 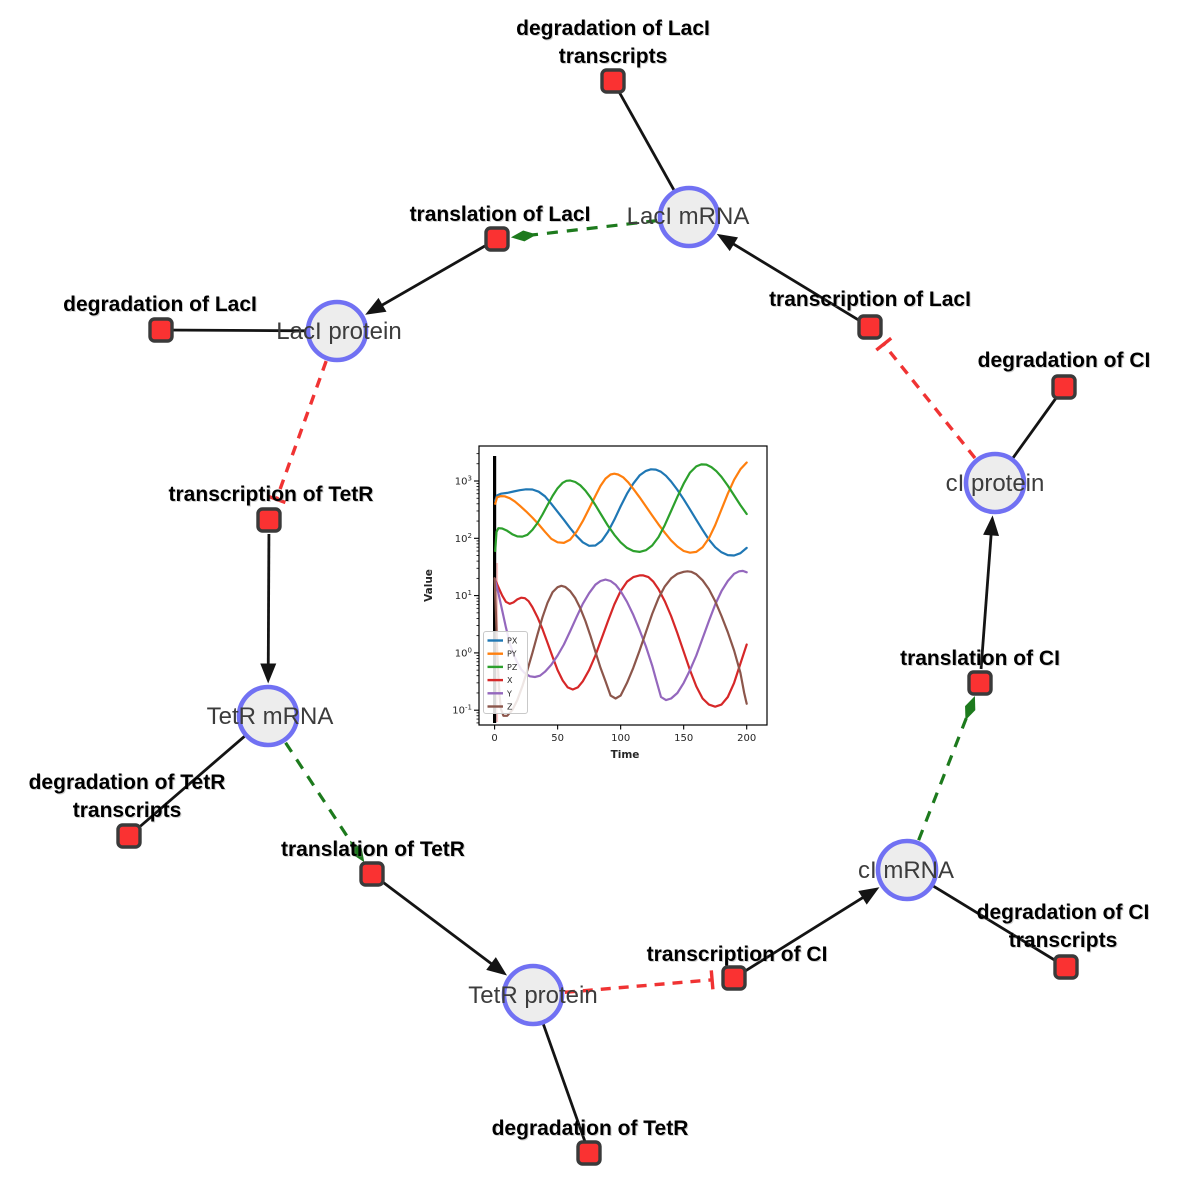 I want to click on y-tick-label: 10⁰, so click(x=463, y=652).